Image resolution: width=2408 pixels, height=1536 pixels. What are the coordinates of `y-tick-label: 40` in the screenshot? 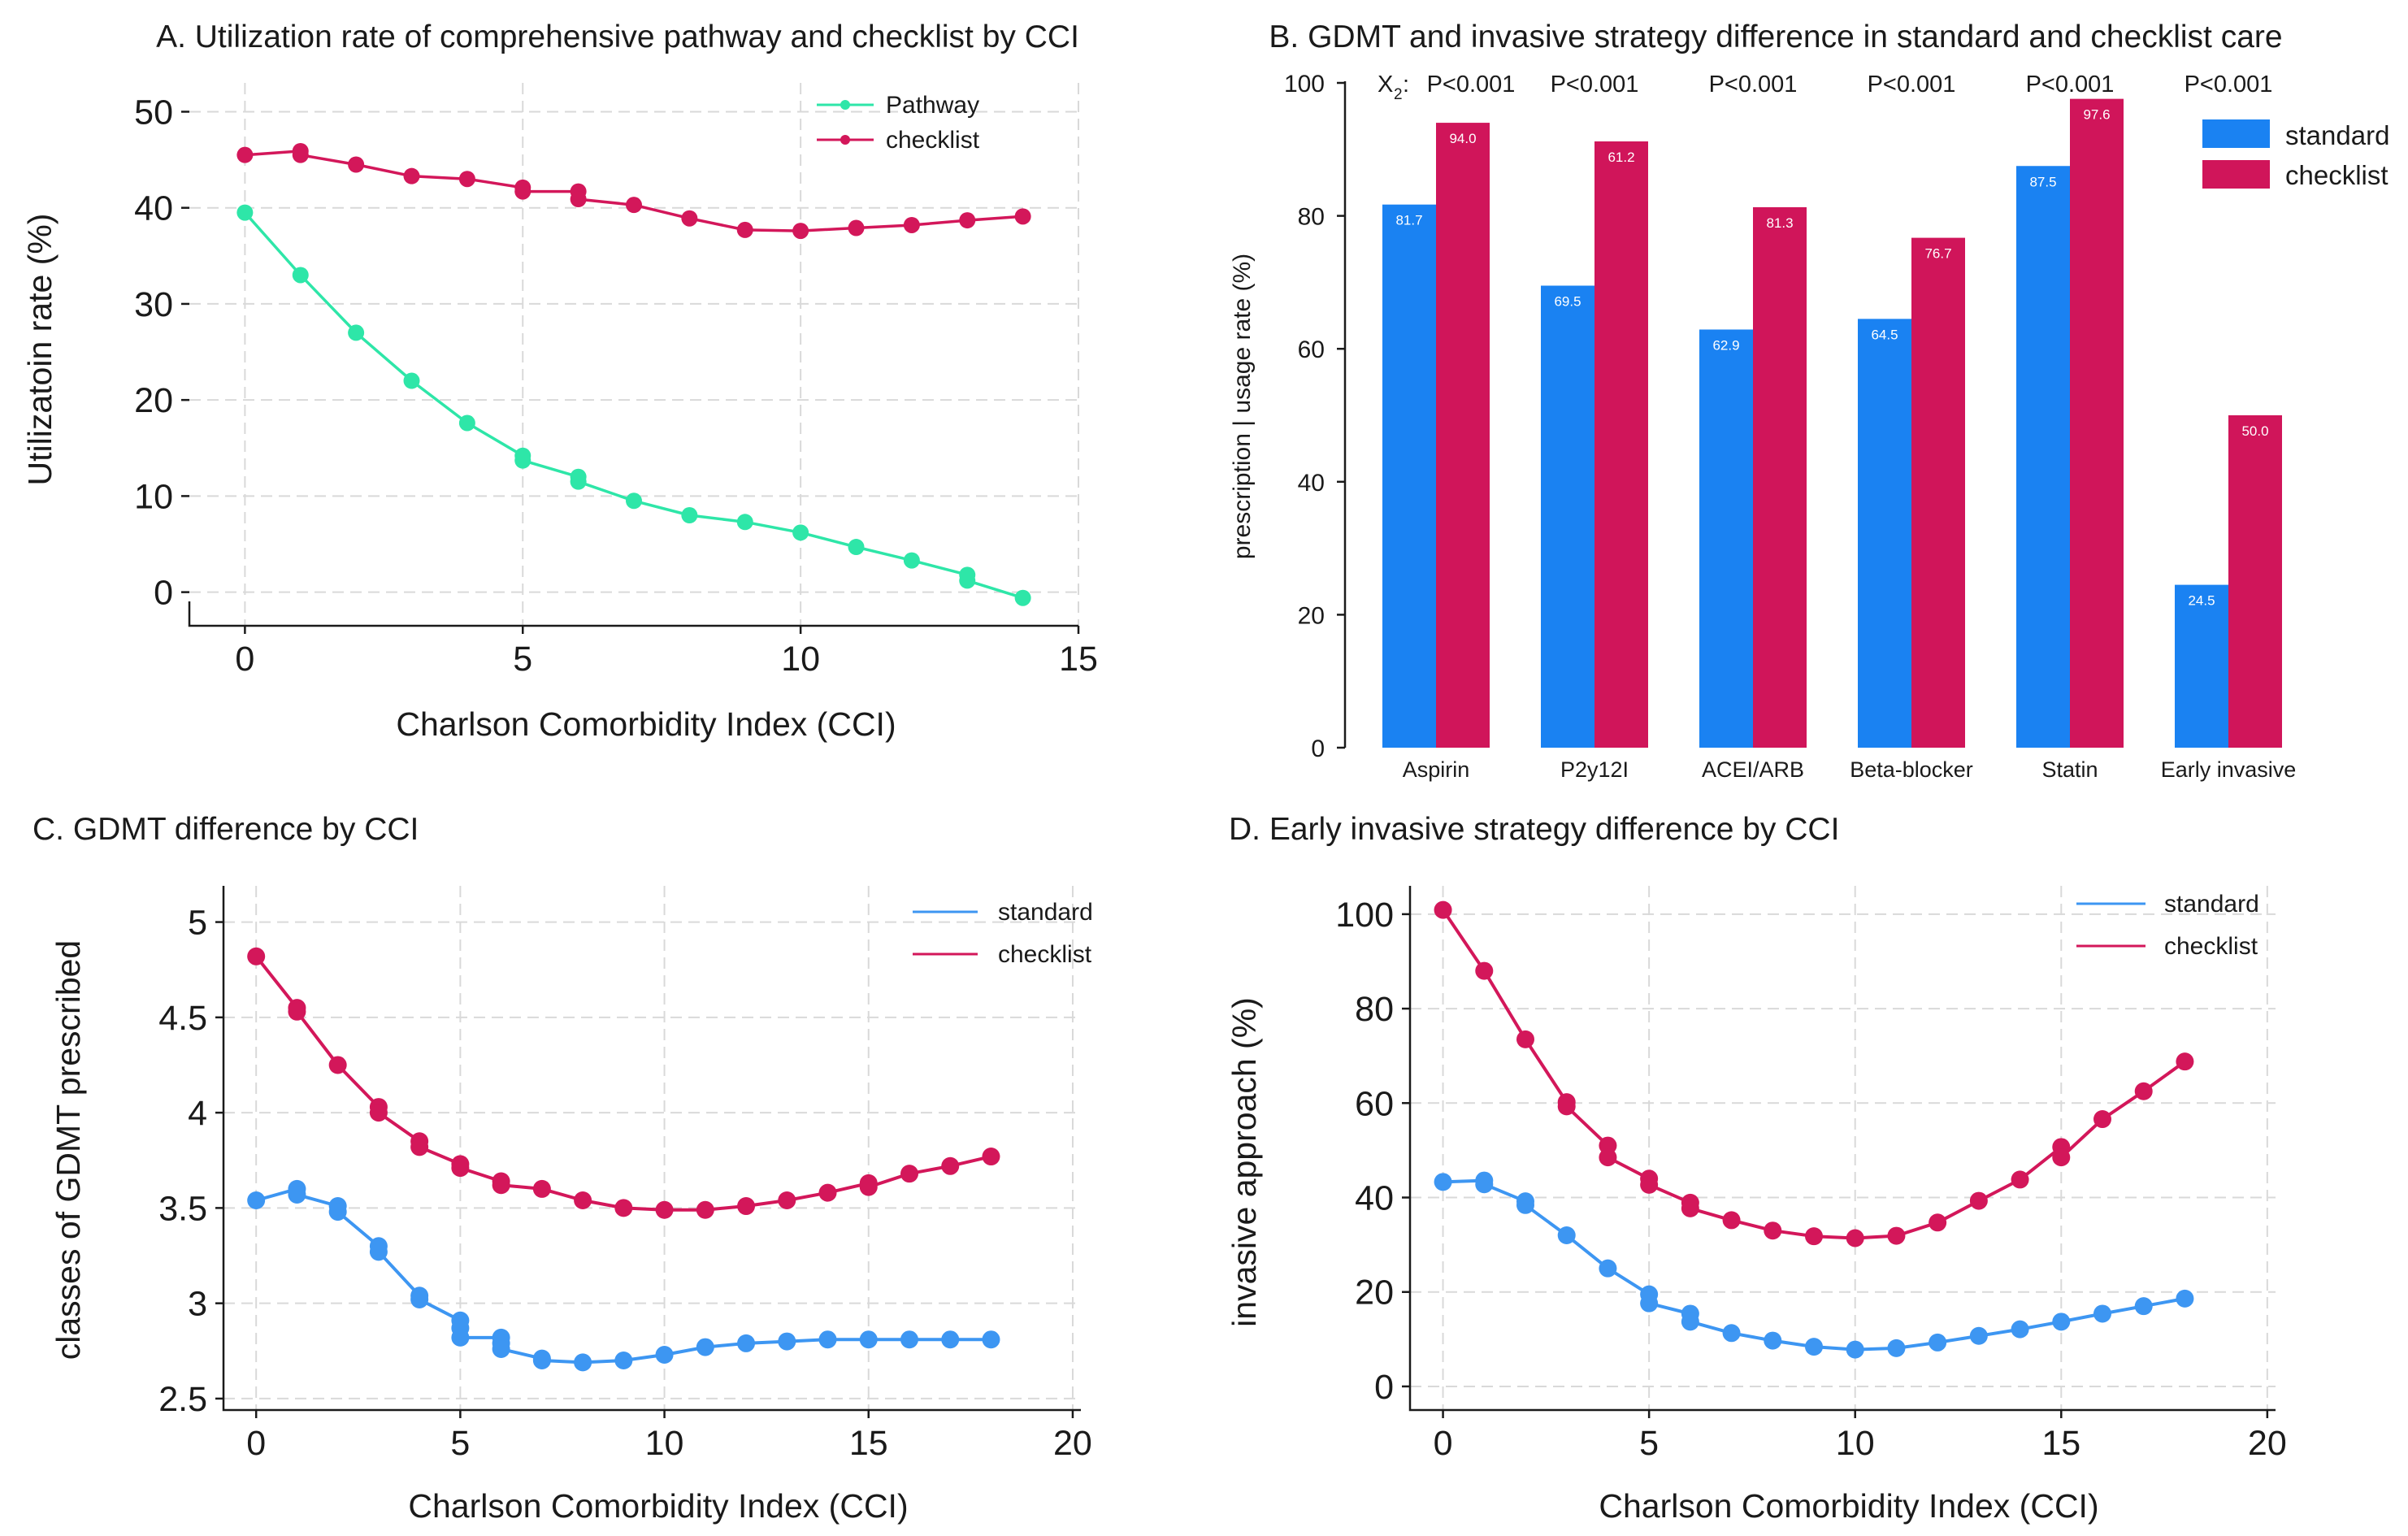 It's located at (1374, 1198).